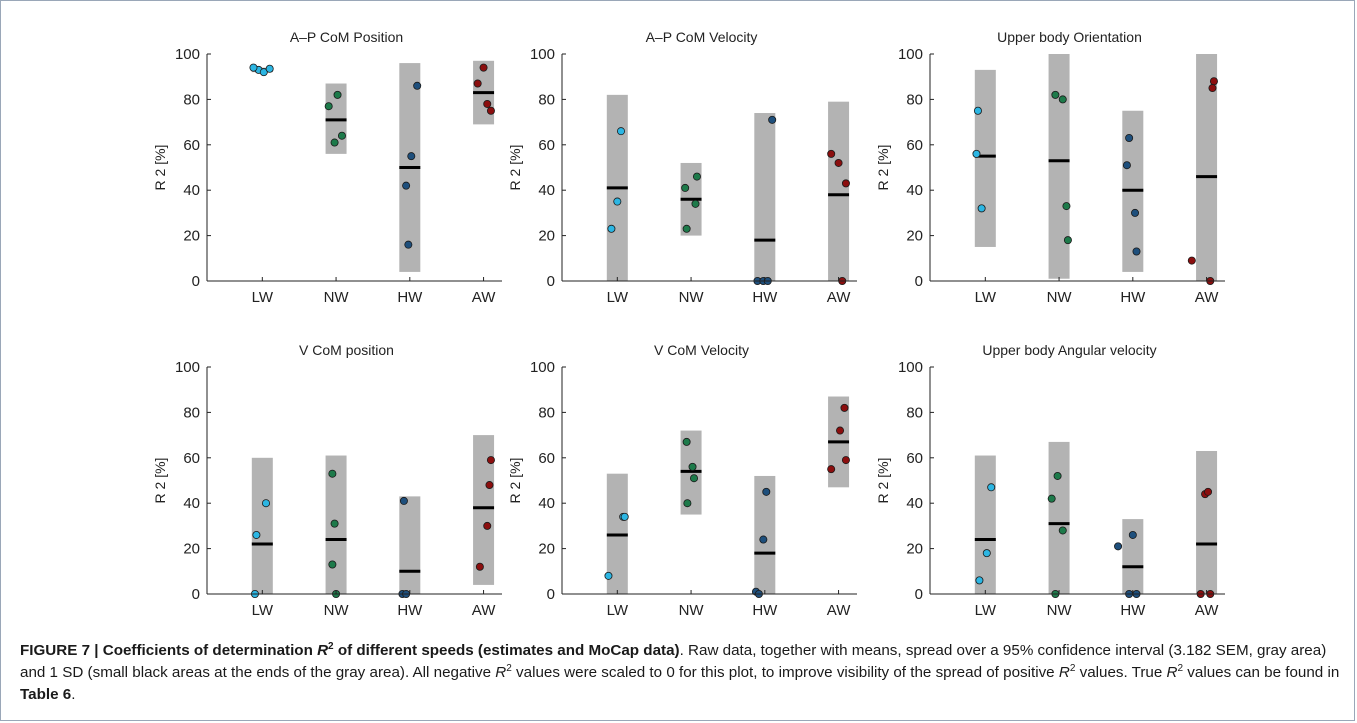 The width and height of the screenshot is (1357, 723). Describe the element at coordinates (346, 350) in the screenshot. I see `chart-title: V CoM position` at that location.